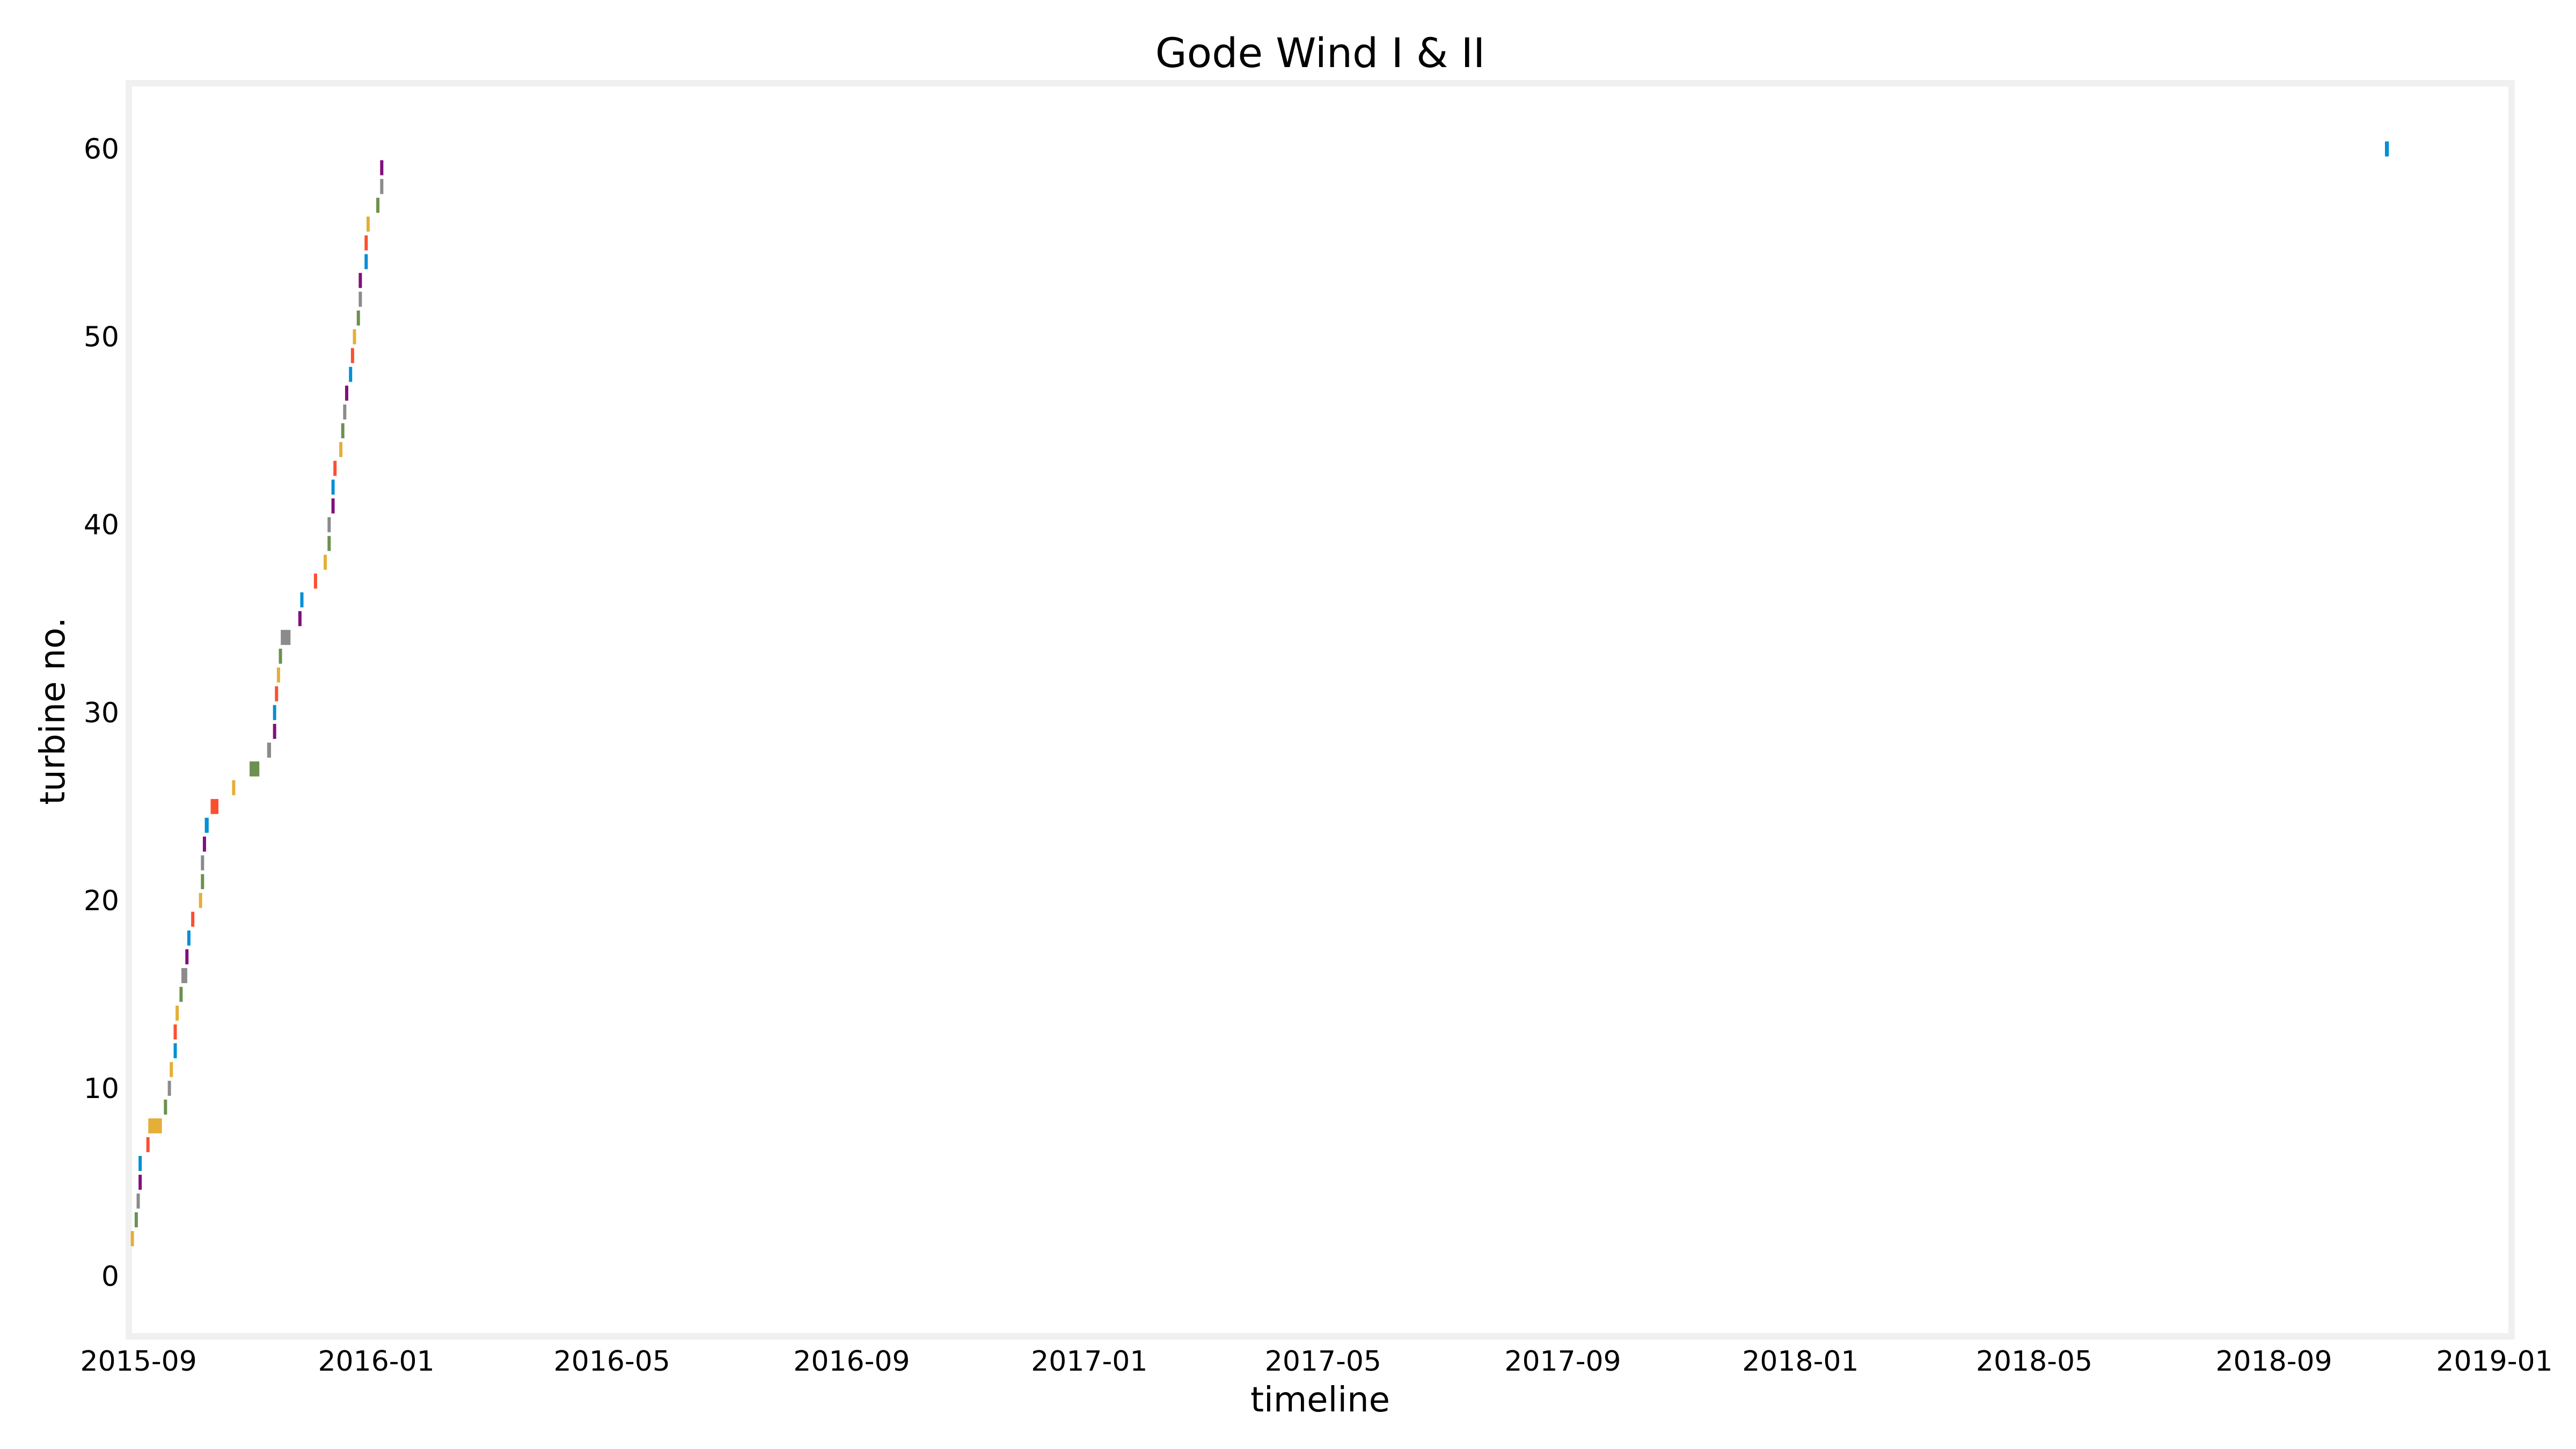  Describe the element at coordinates (101, 337) in the screenshot. I see `y-tick-label: 50` at that location.